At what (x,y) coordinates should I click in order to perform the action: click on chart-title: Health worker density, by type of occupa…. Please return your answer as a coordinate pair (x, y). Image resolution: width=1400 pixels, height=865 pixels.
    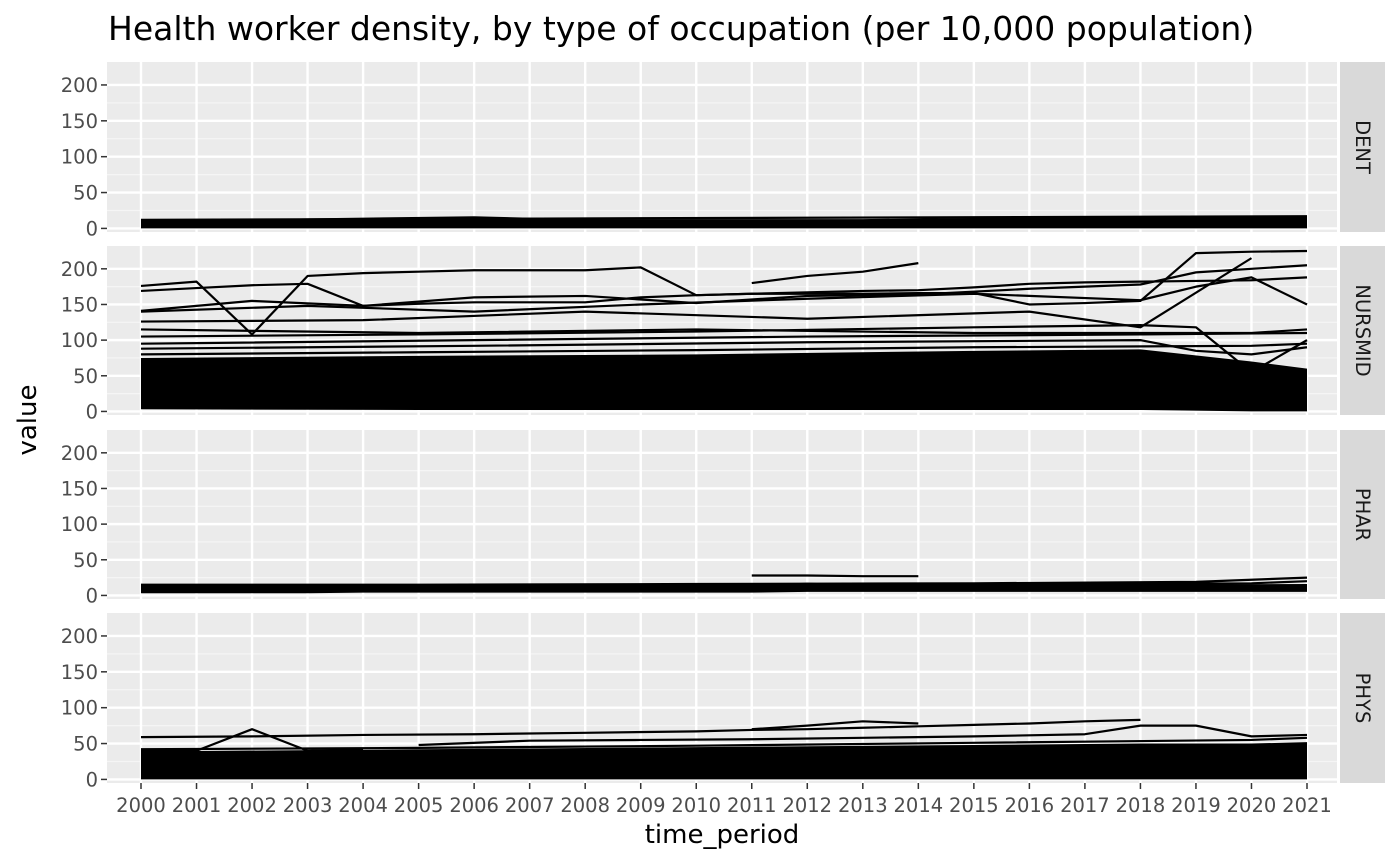
    Looking at the image, I should click on (681, 28).